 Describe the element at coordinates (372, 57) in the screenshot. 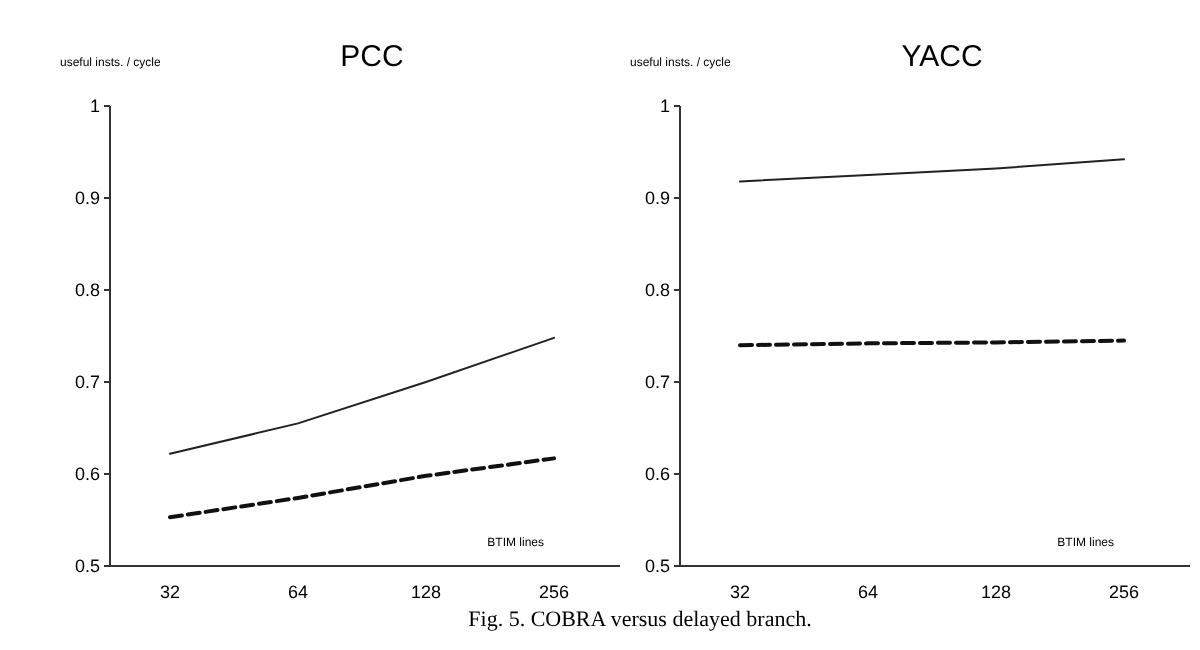

I see `chart-title: PCC` at that location.